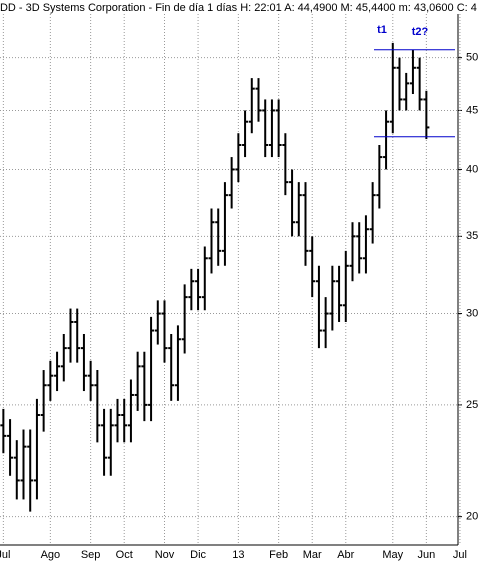  I want to click on x-tick-label: Nov, so click(165, 555).